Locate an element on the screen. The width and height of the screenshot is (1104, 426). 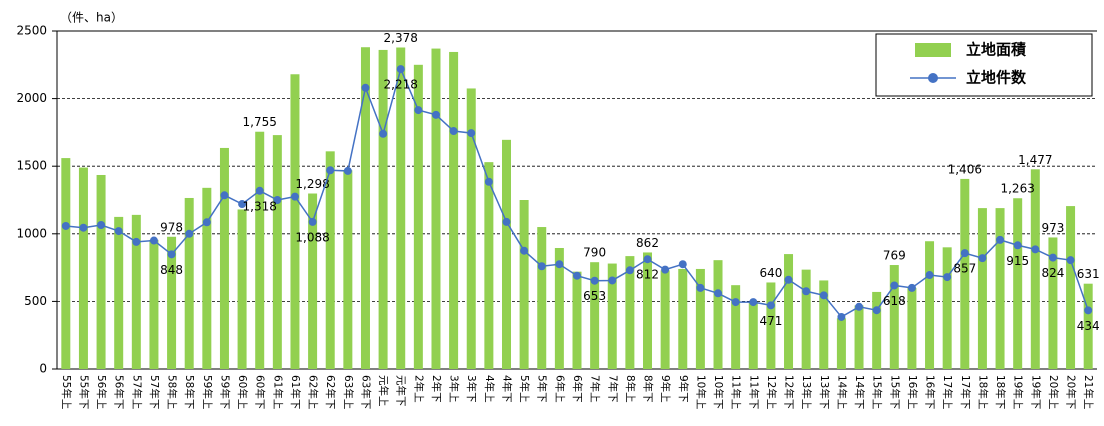
x-tick-label: 10年下 is located at coordinates (718, 392).